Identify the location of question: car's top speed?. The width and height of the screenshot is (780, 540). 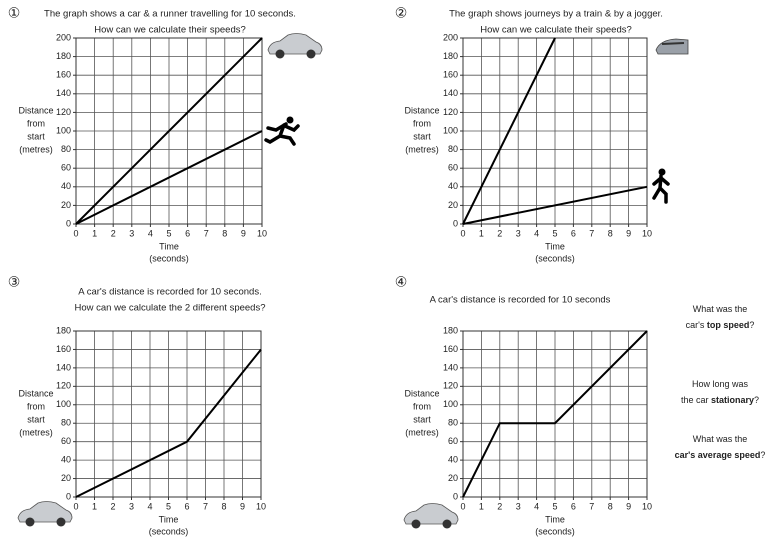
(720, 325).